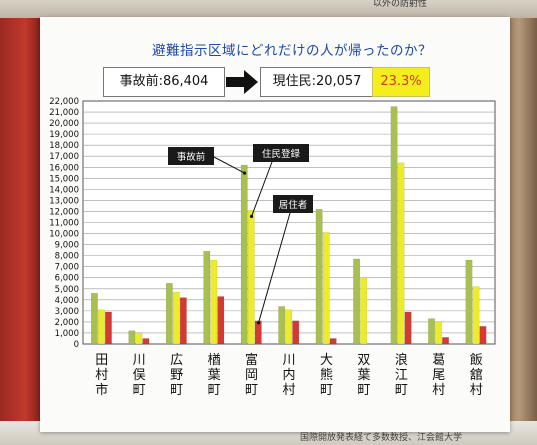  What do you see at coordinates (64, 190) in the screenshot?
I see `y-tick-label: 14,000` at bounding box center [64, 190].